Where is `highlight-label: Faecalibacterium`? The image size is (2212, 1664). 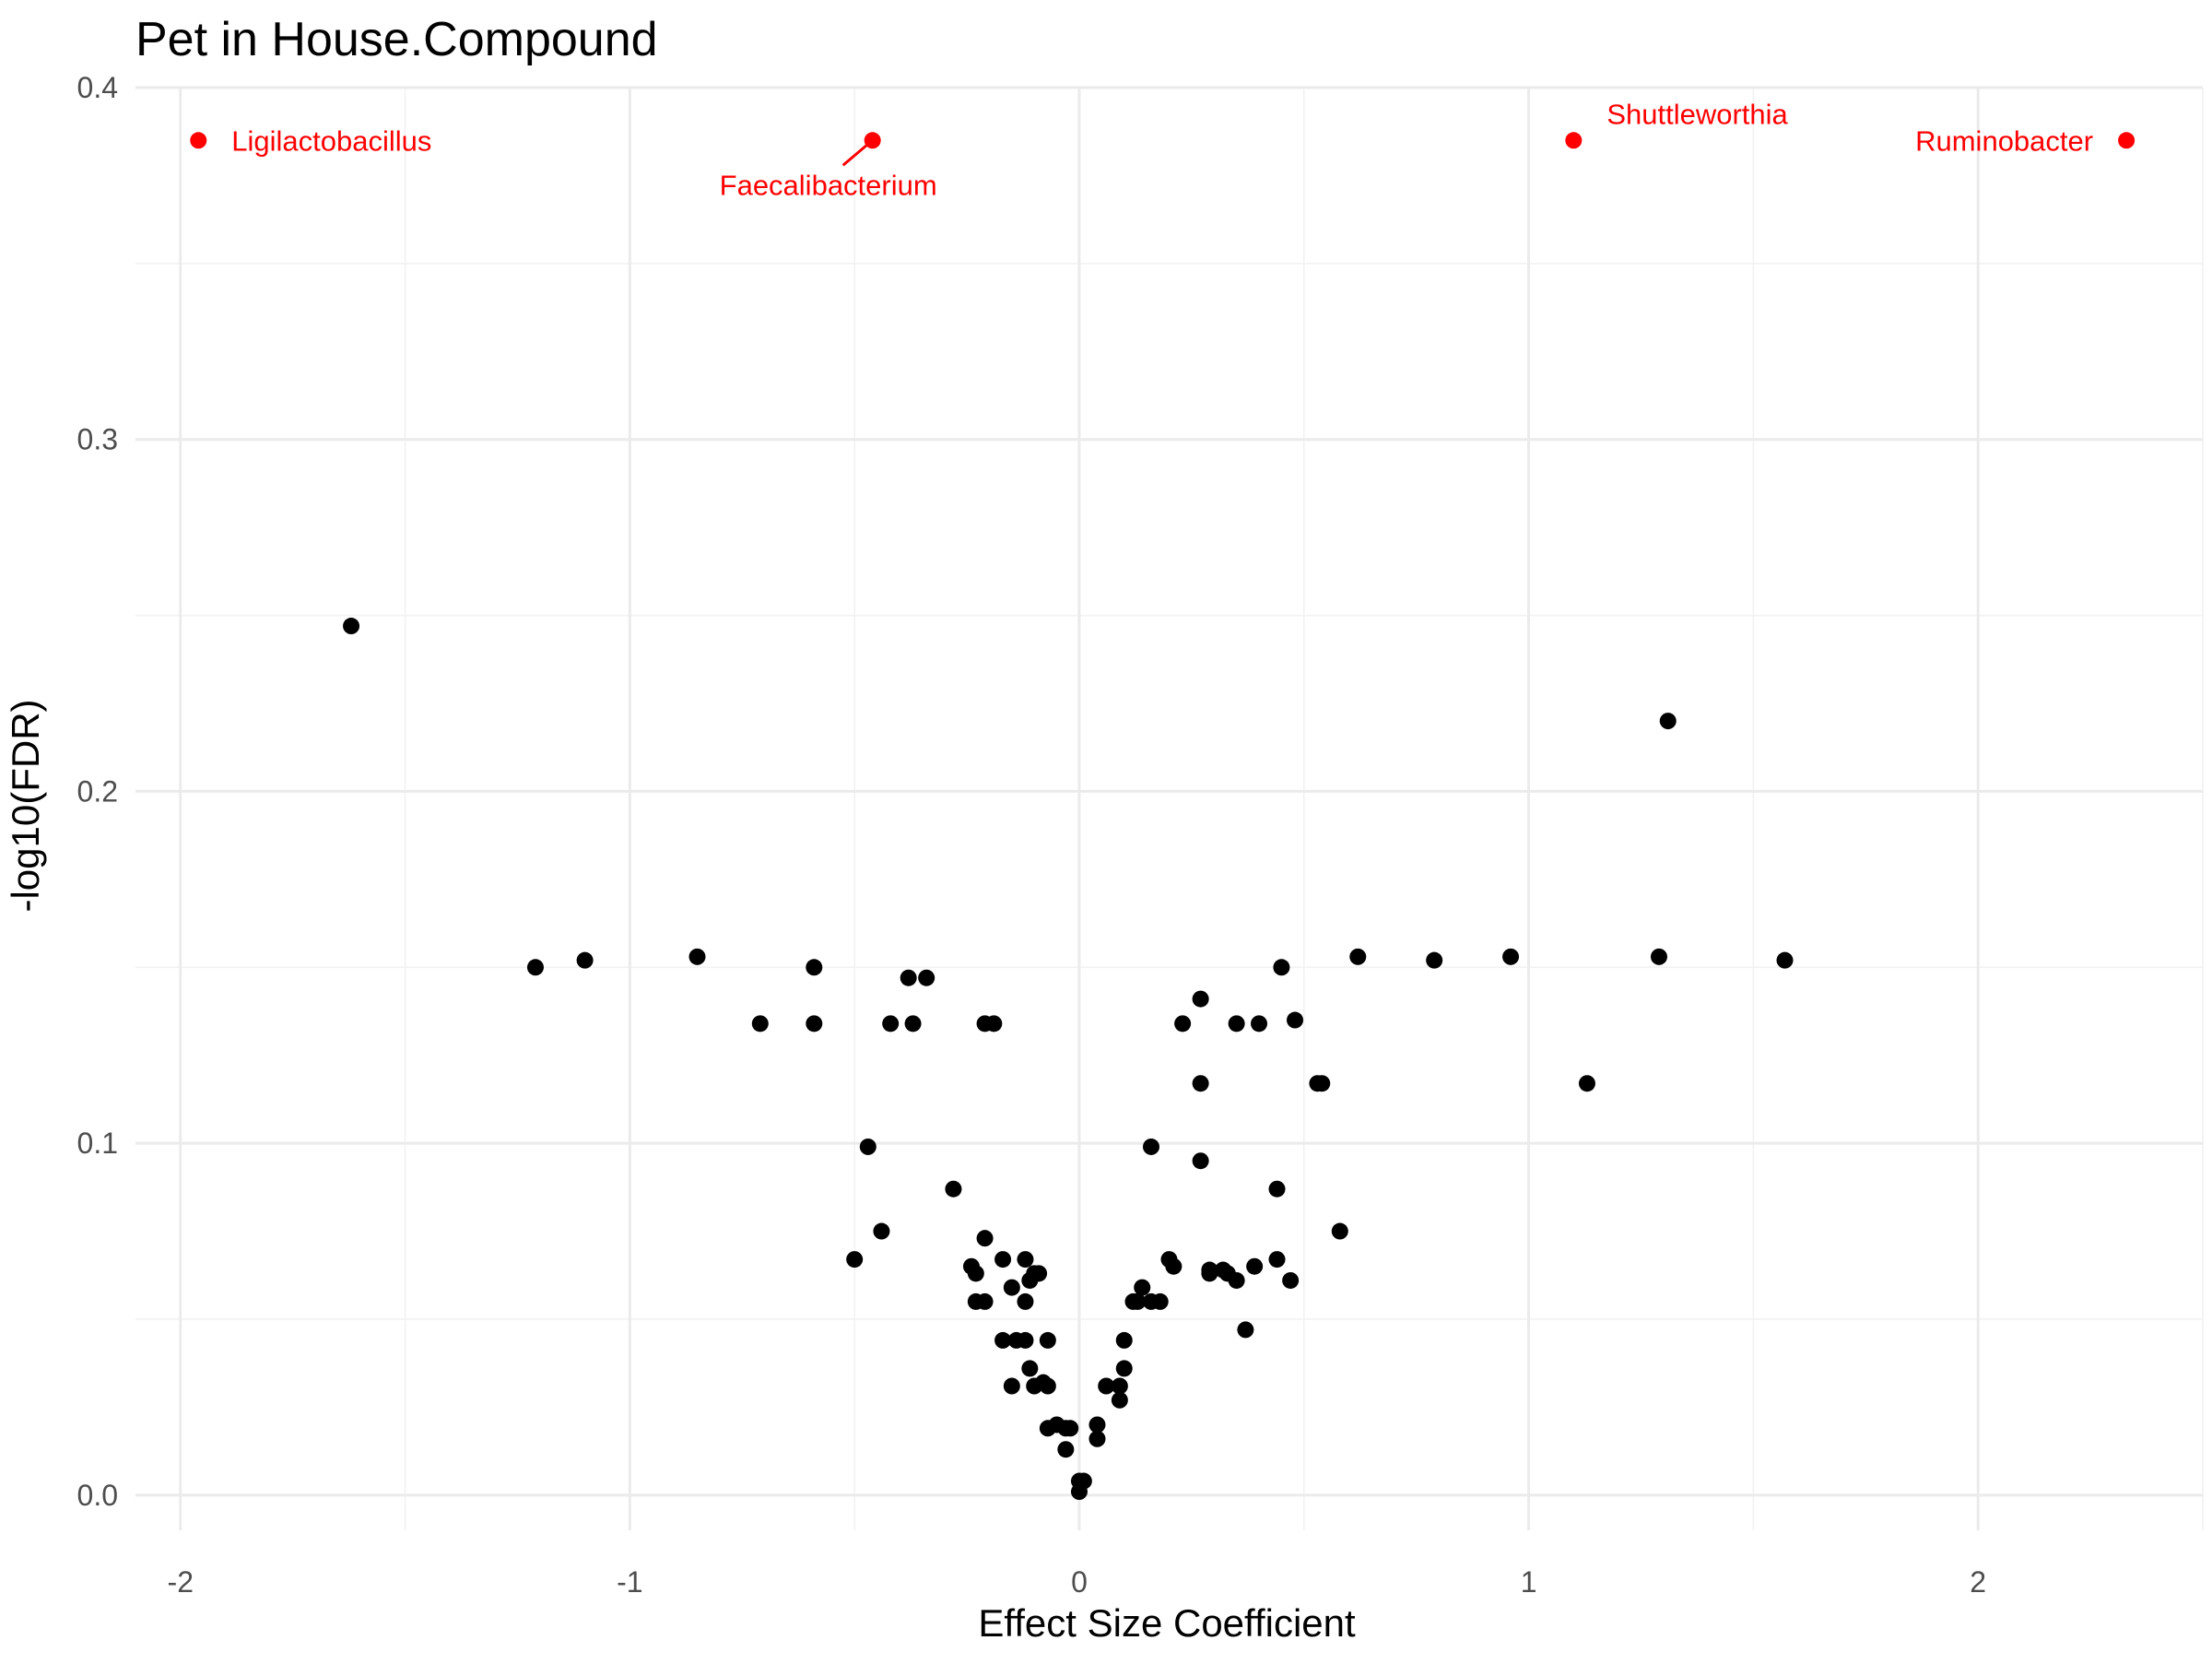 highlight-label: Faecalibacterium is located at coordinates (828, 185).